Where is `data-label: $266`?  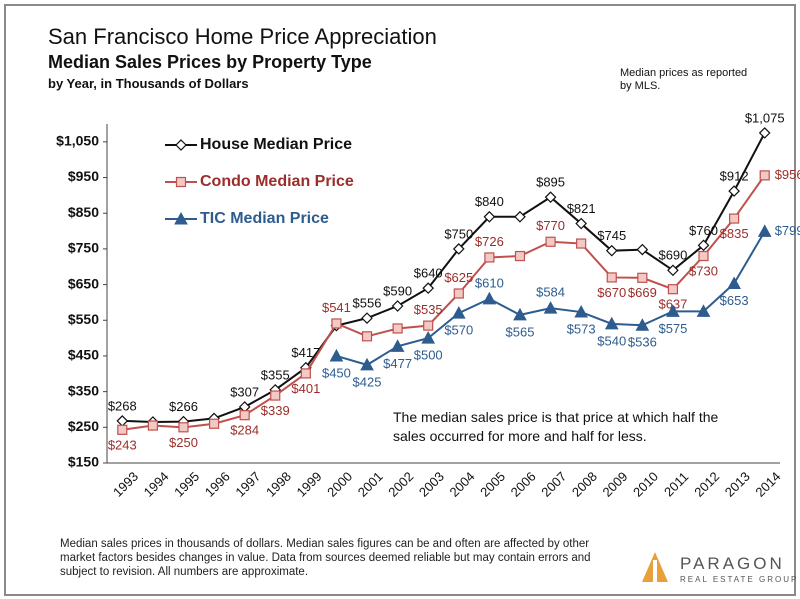
data-label: $266 is located at coordinates (183, 406).